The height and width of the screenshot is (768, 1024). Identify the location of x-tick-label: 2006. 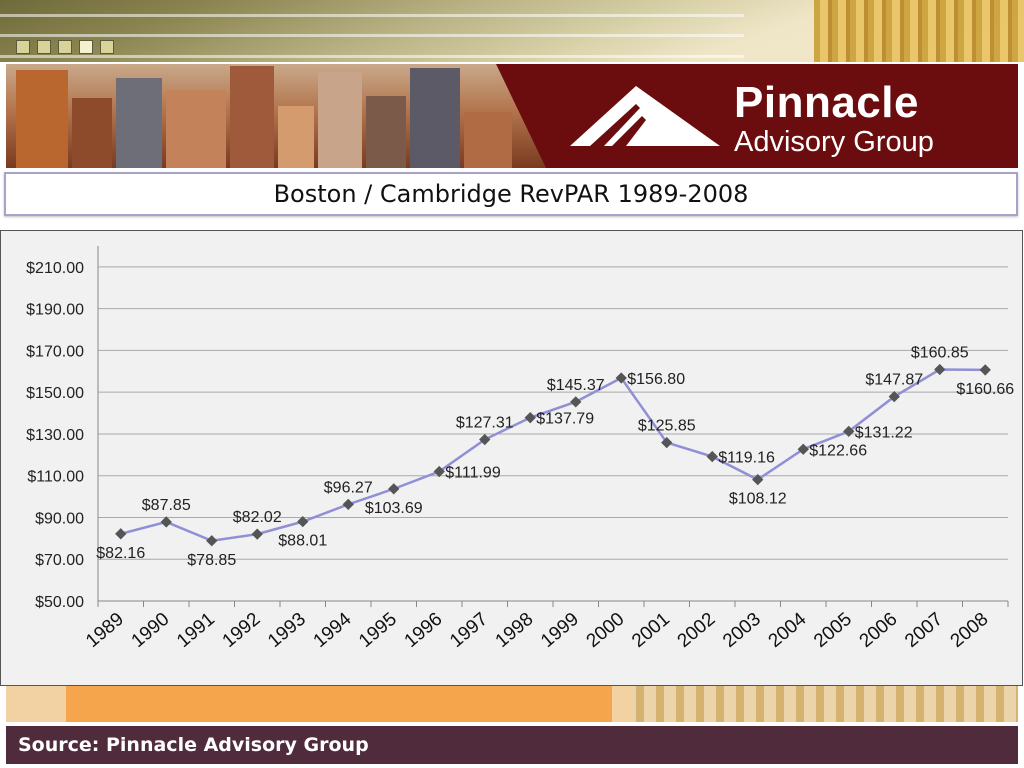
(879, 630).